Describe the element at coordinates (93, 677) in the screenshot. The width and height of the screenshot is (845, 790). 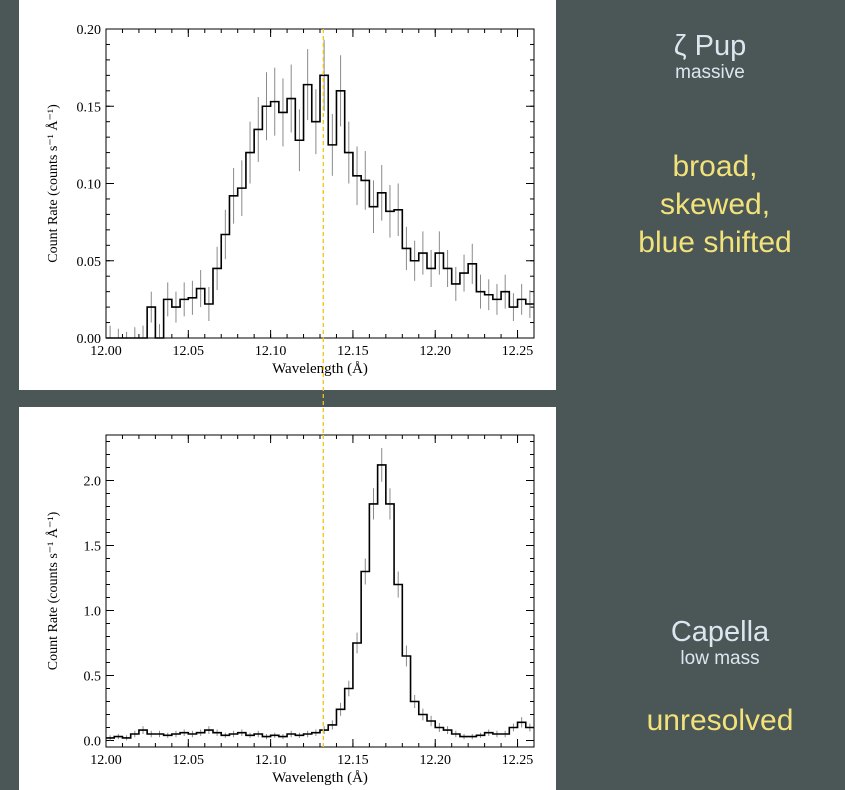
I see `y-tick-label: 0.5` at that location.